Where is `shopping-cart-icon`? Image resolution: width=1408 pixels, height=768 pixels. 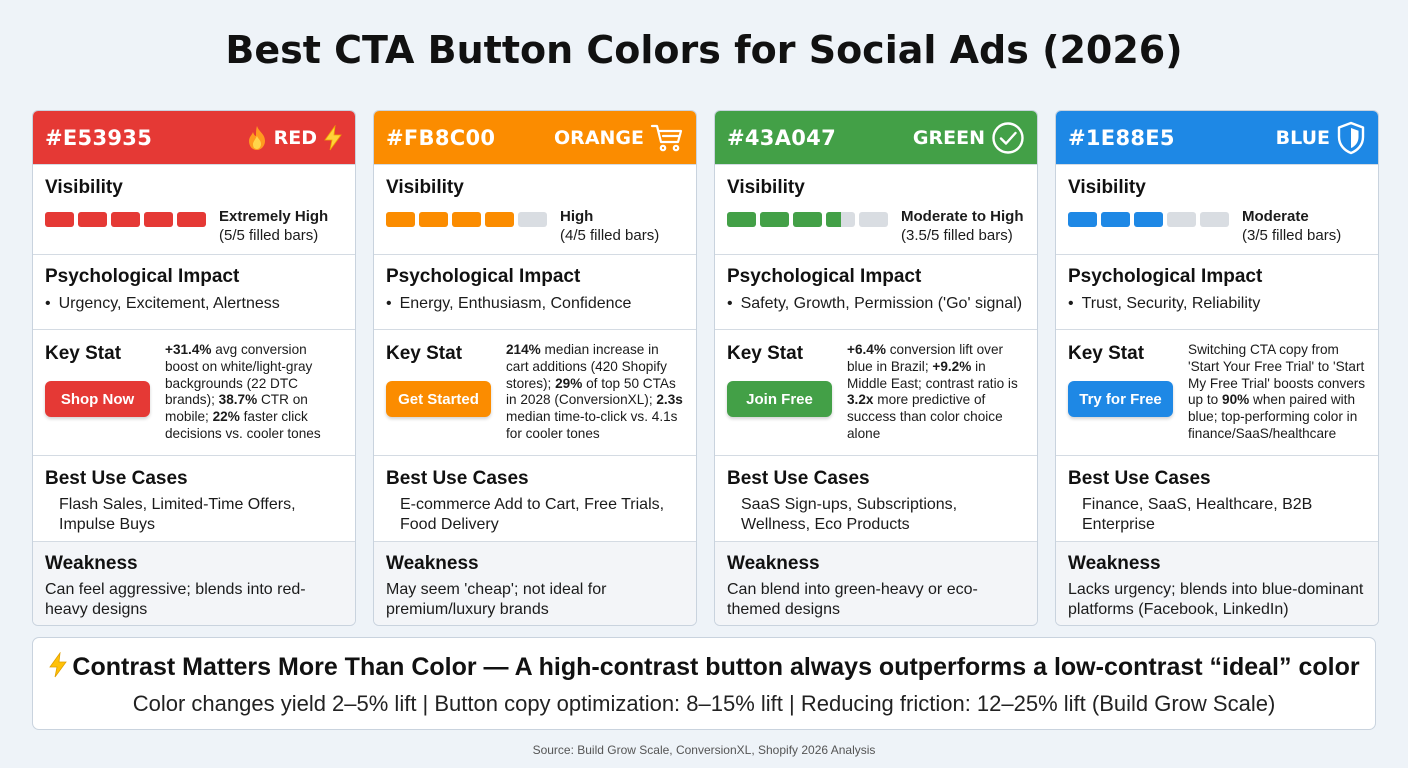
shopping-cart-icon is located at coordinates (667, 138).